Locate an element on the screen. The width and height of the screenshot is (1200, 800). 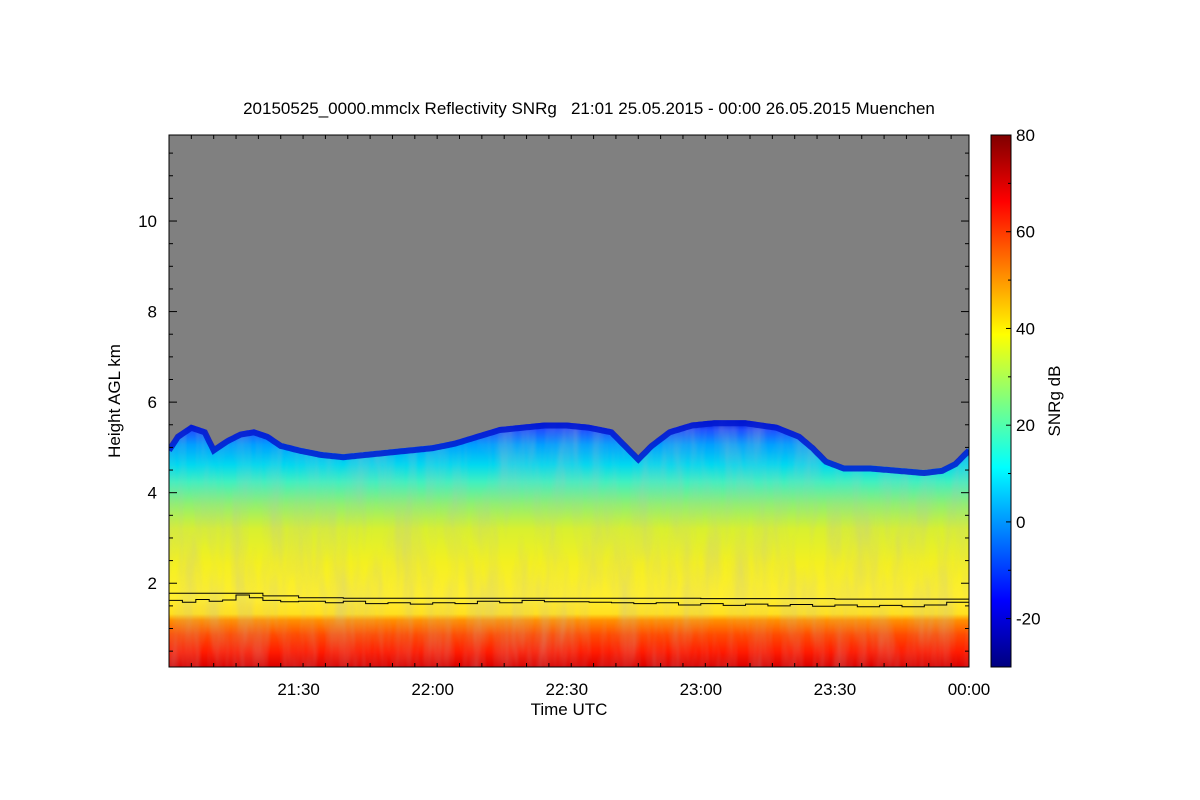
colorbar-tick-label: 60 is located at coordinates (1025, 232).